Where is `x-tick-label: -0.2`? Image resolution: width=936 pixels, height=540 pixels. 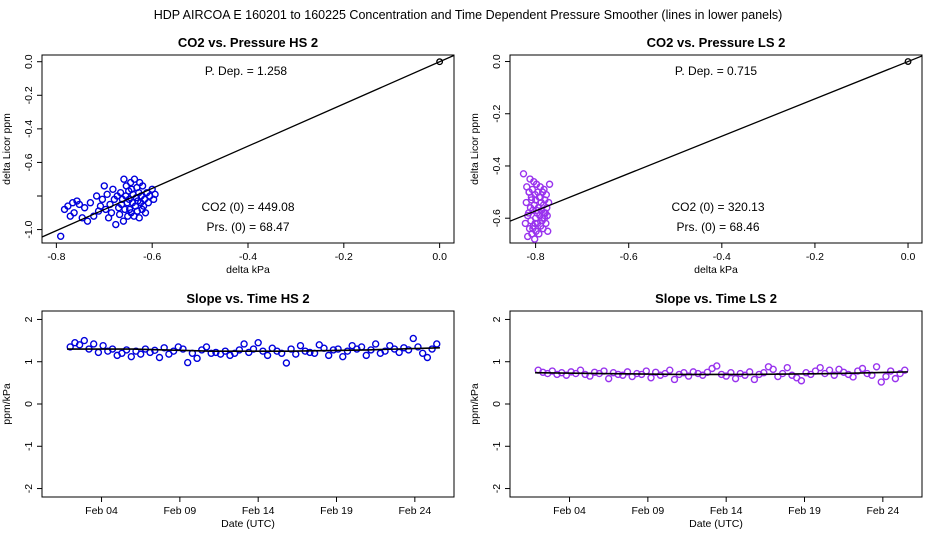 x-tick-label: -0.2 is located at coordinates (815, 257).